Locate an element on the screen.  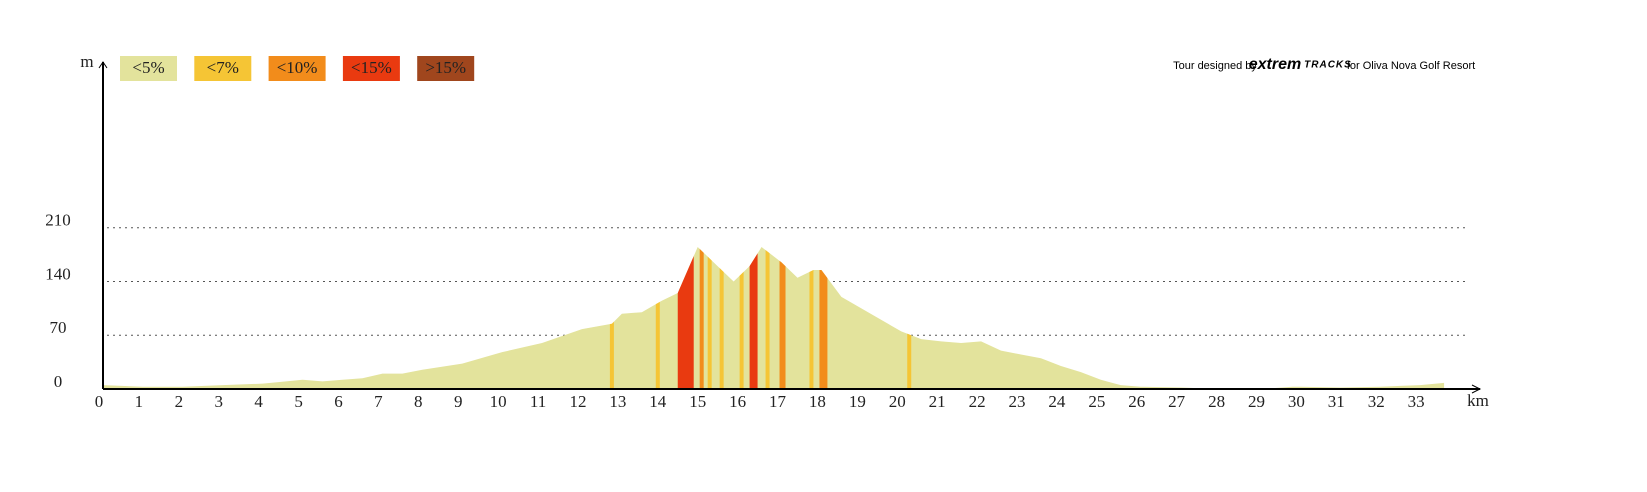
credit-suffix: for Oliva Nova Golf Resort is located at coordinates (1411, 66).